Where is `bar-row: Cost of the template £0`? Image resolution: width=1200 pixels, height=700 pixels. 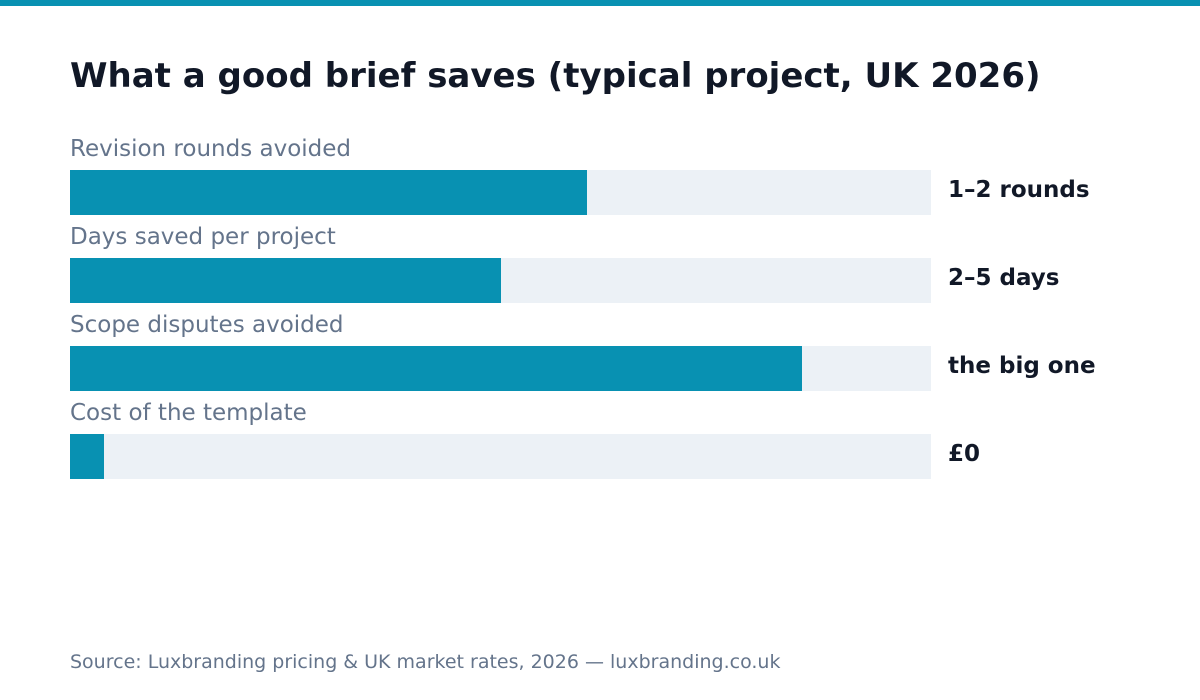 bar-row: Cost of the template £0 is located at coordinates (620, 442).